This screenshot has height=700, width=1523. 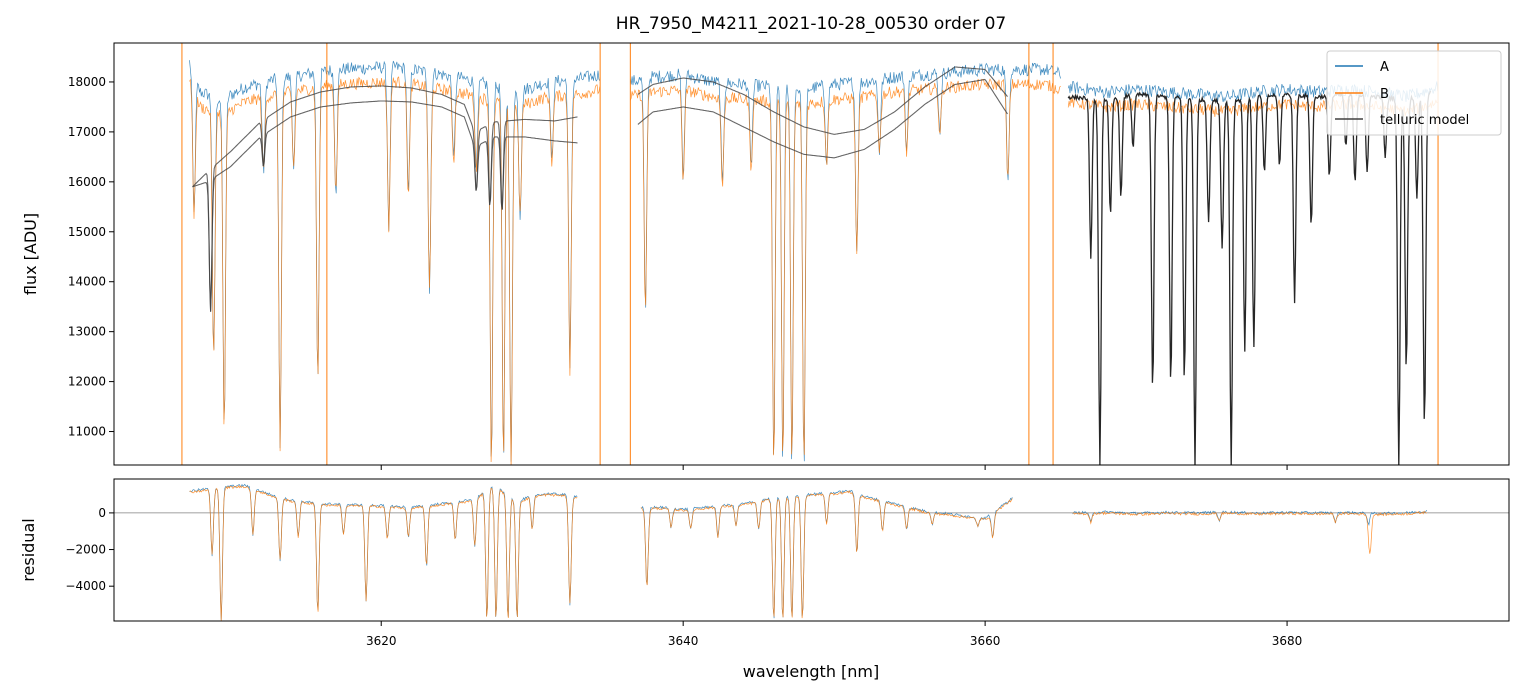 I want to click on y-tick-label-5: 16000, so click(x=87, y=182).